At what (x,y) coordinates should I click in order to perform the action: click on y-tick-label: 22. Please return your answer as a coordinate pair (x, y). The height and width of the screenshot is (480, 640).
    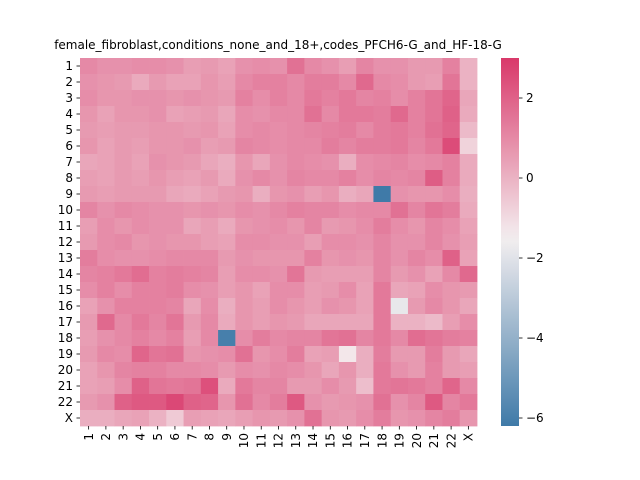
    Looking at the image, I should click on (65, 402).